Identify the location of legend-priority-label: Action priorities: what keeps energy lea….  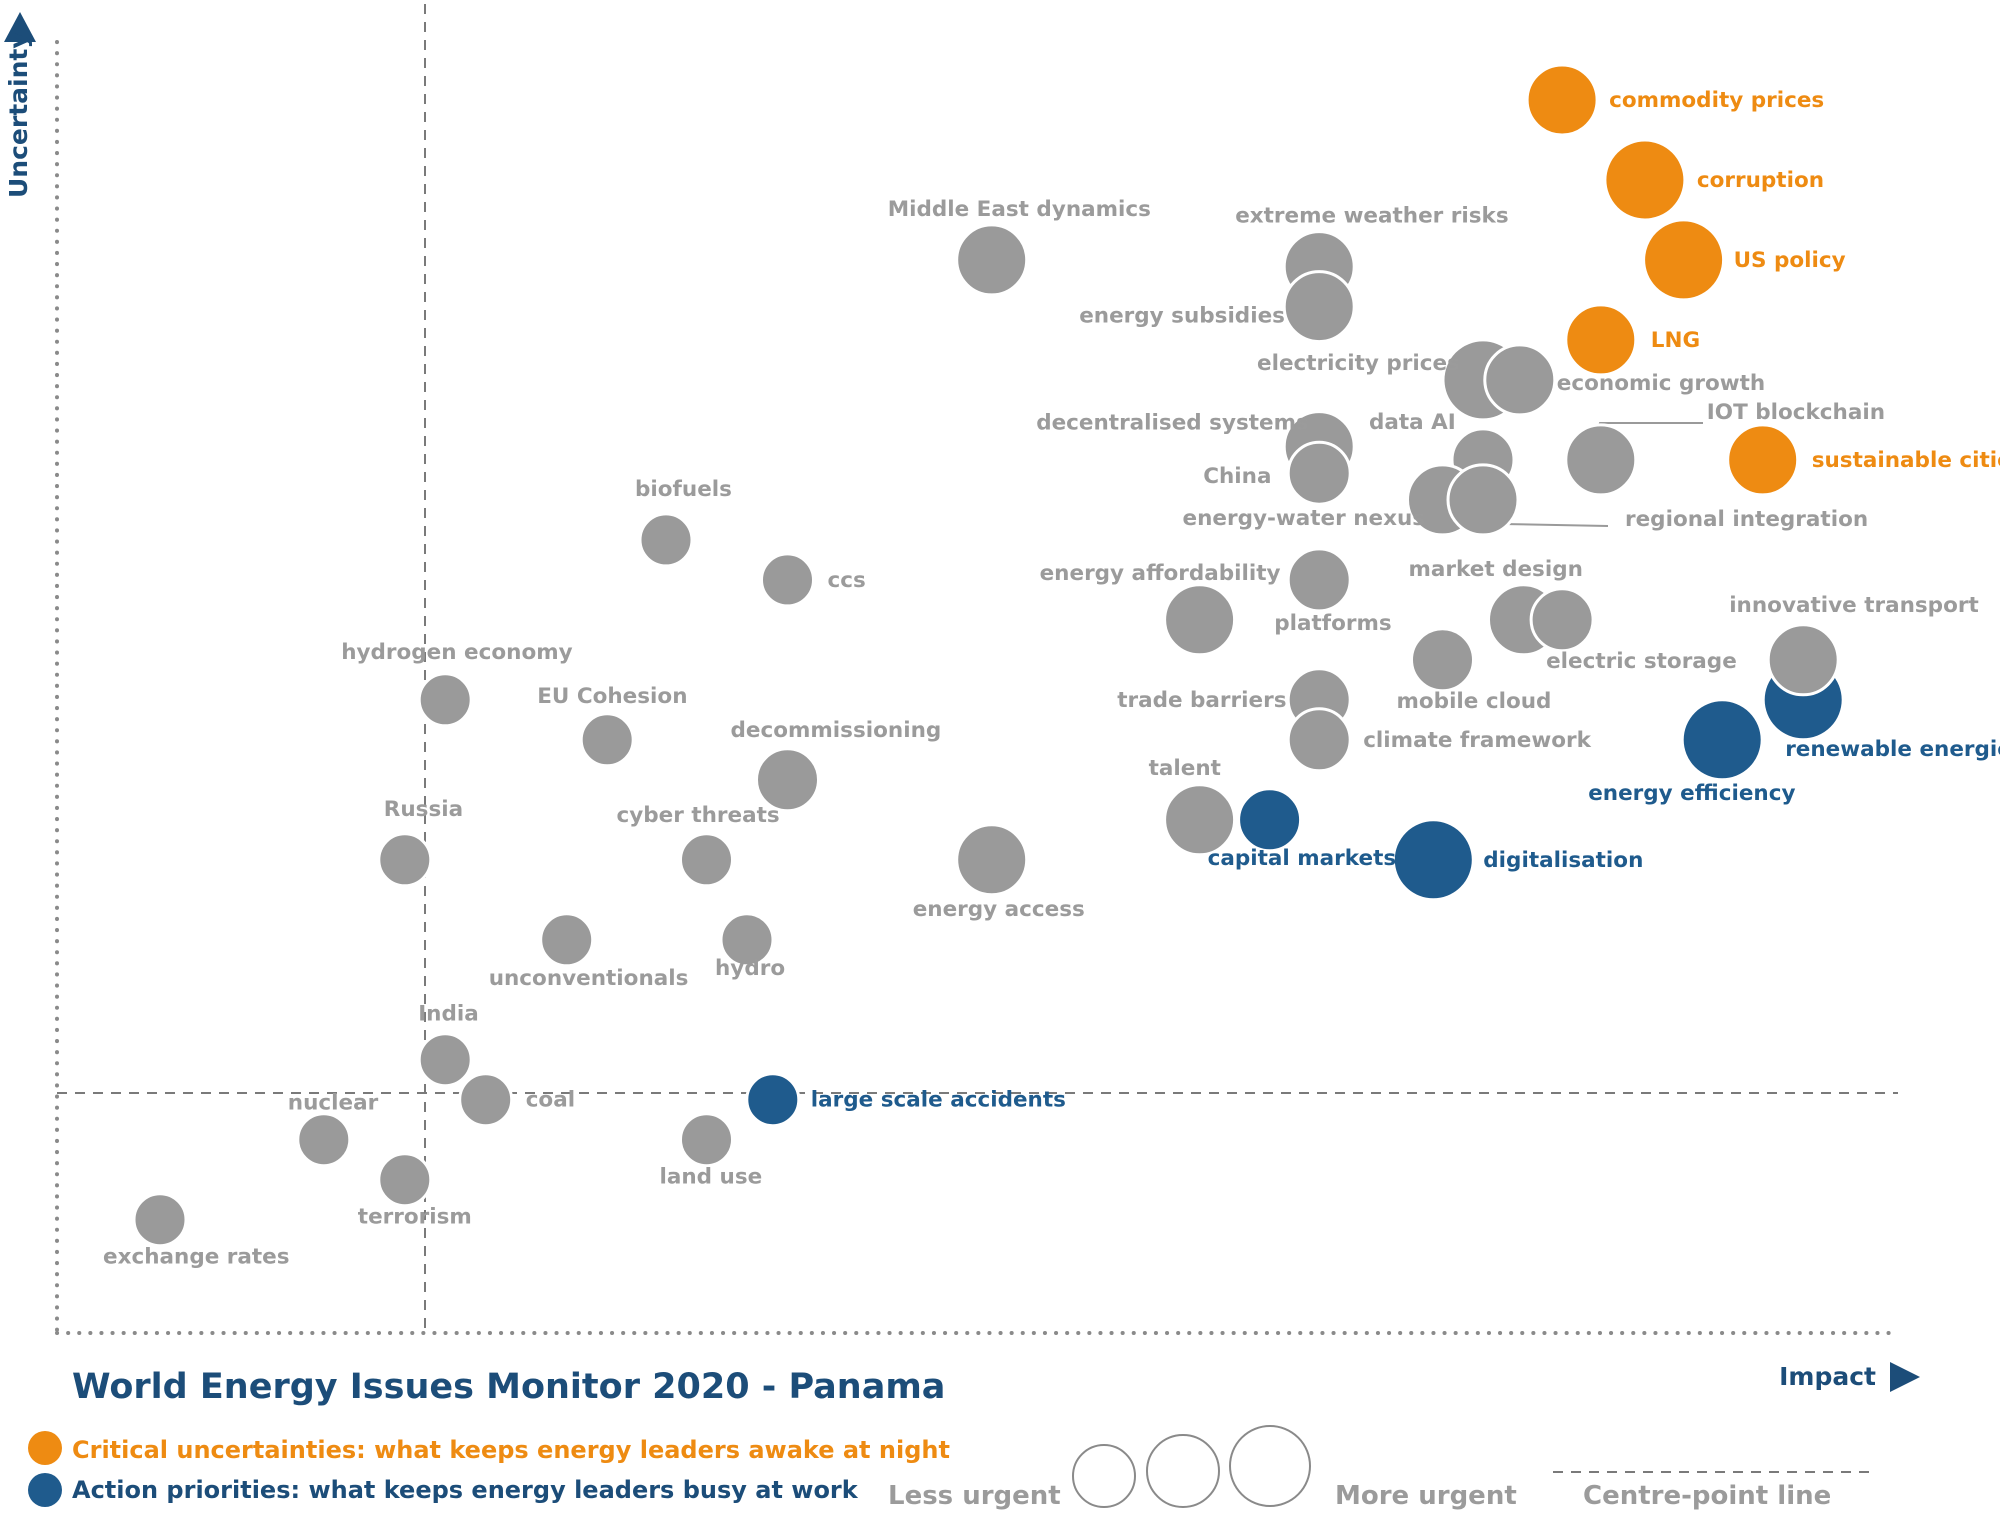
(465, 1490).